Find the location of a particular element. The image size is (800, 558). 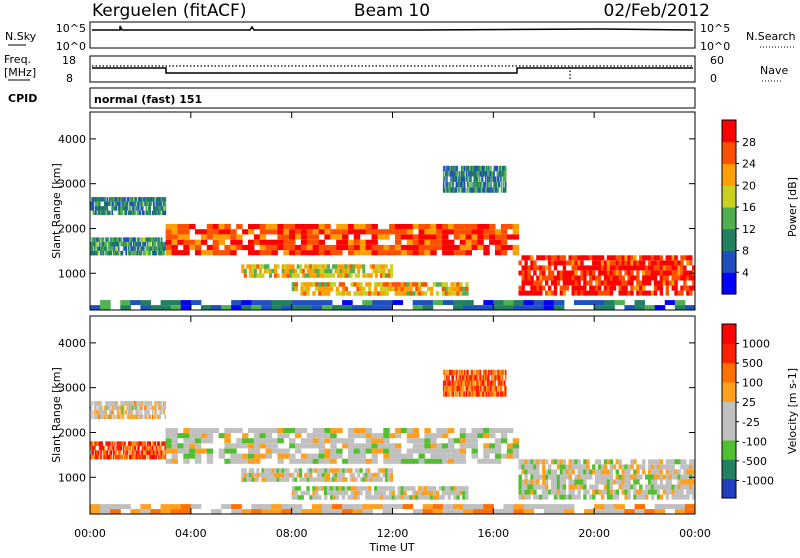

power-colorbar-swatch is located at coordinates (729, 174).